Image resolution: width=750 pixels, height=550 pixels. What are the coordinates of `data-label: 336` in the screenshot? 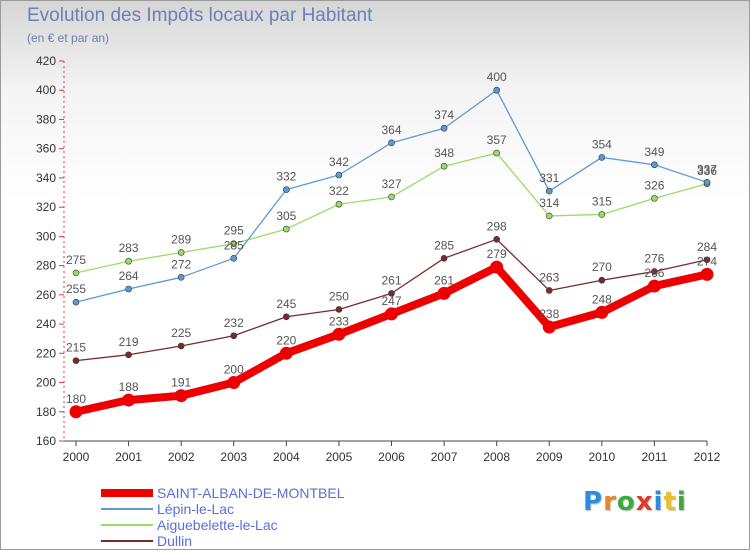 It's located at (707, 171).